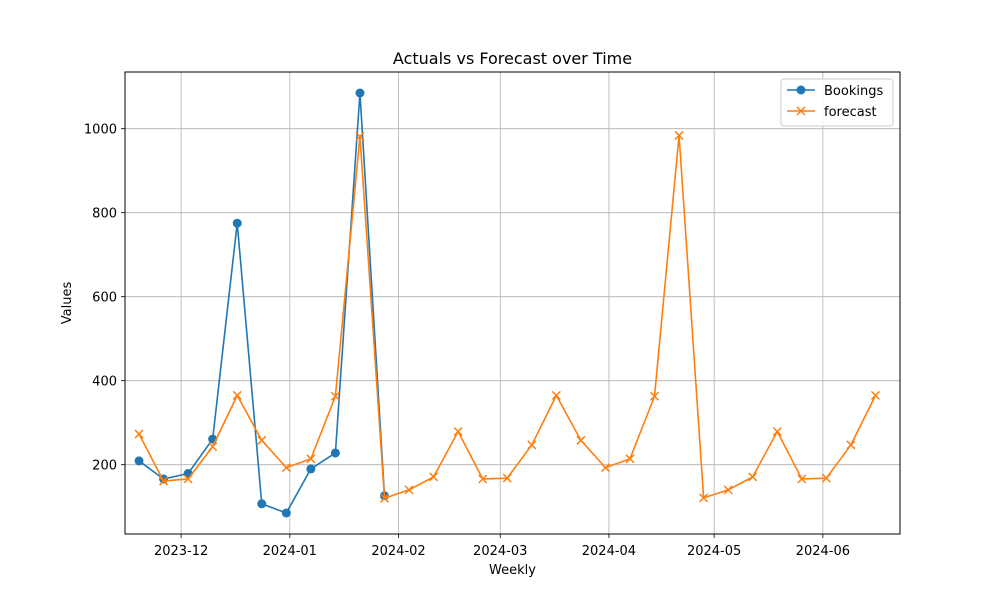 This screenshot has width=1000, height=600. What do you see at coordinates (104, 298) in the screenshot?
I see `y-tick-label: 600` at bounding box center [104, 298].